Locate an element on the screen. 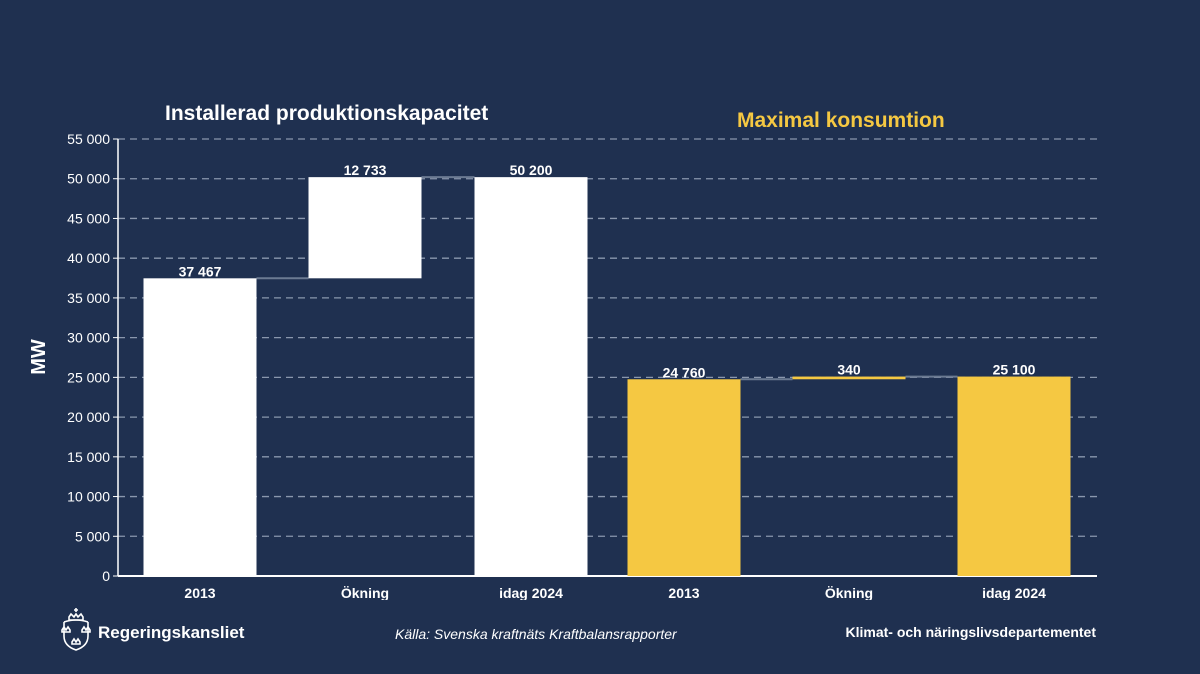 The width and height of the screenshot is (1200, 674). y-tick-label: 40 000 is located at coordinates (88, 258).